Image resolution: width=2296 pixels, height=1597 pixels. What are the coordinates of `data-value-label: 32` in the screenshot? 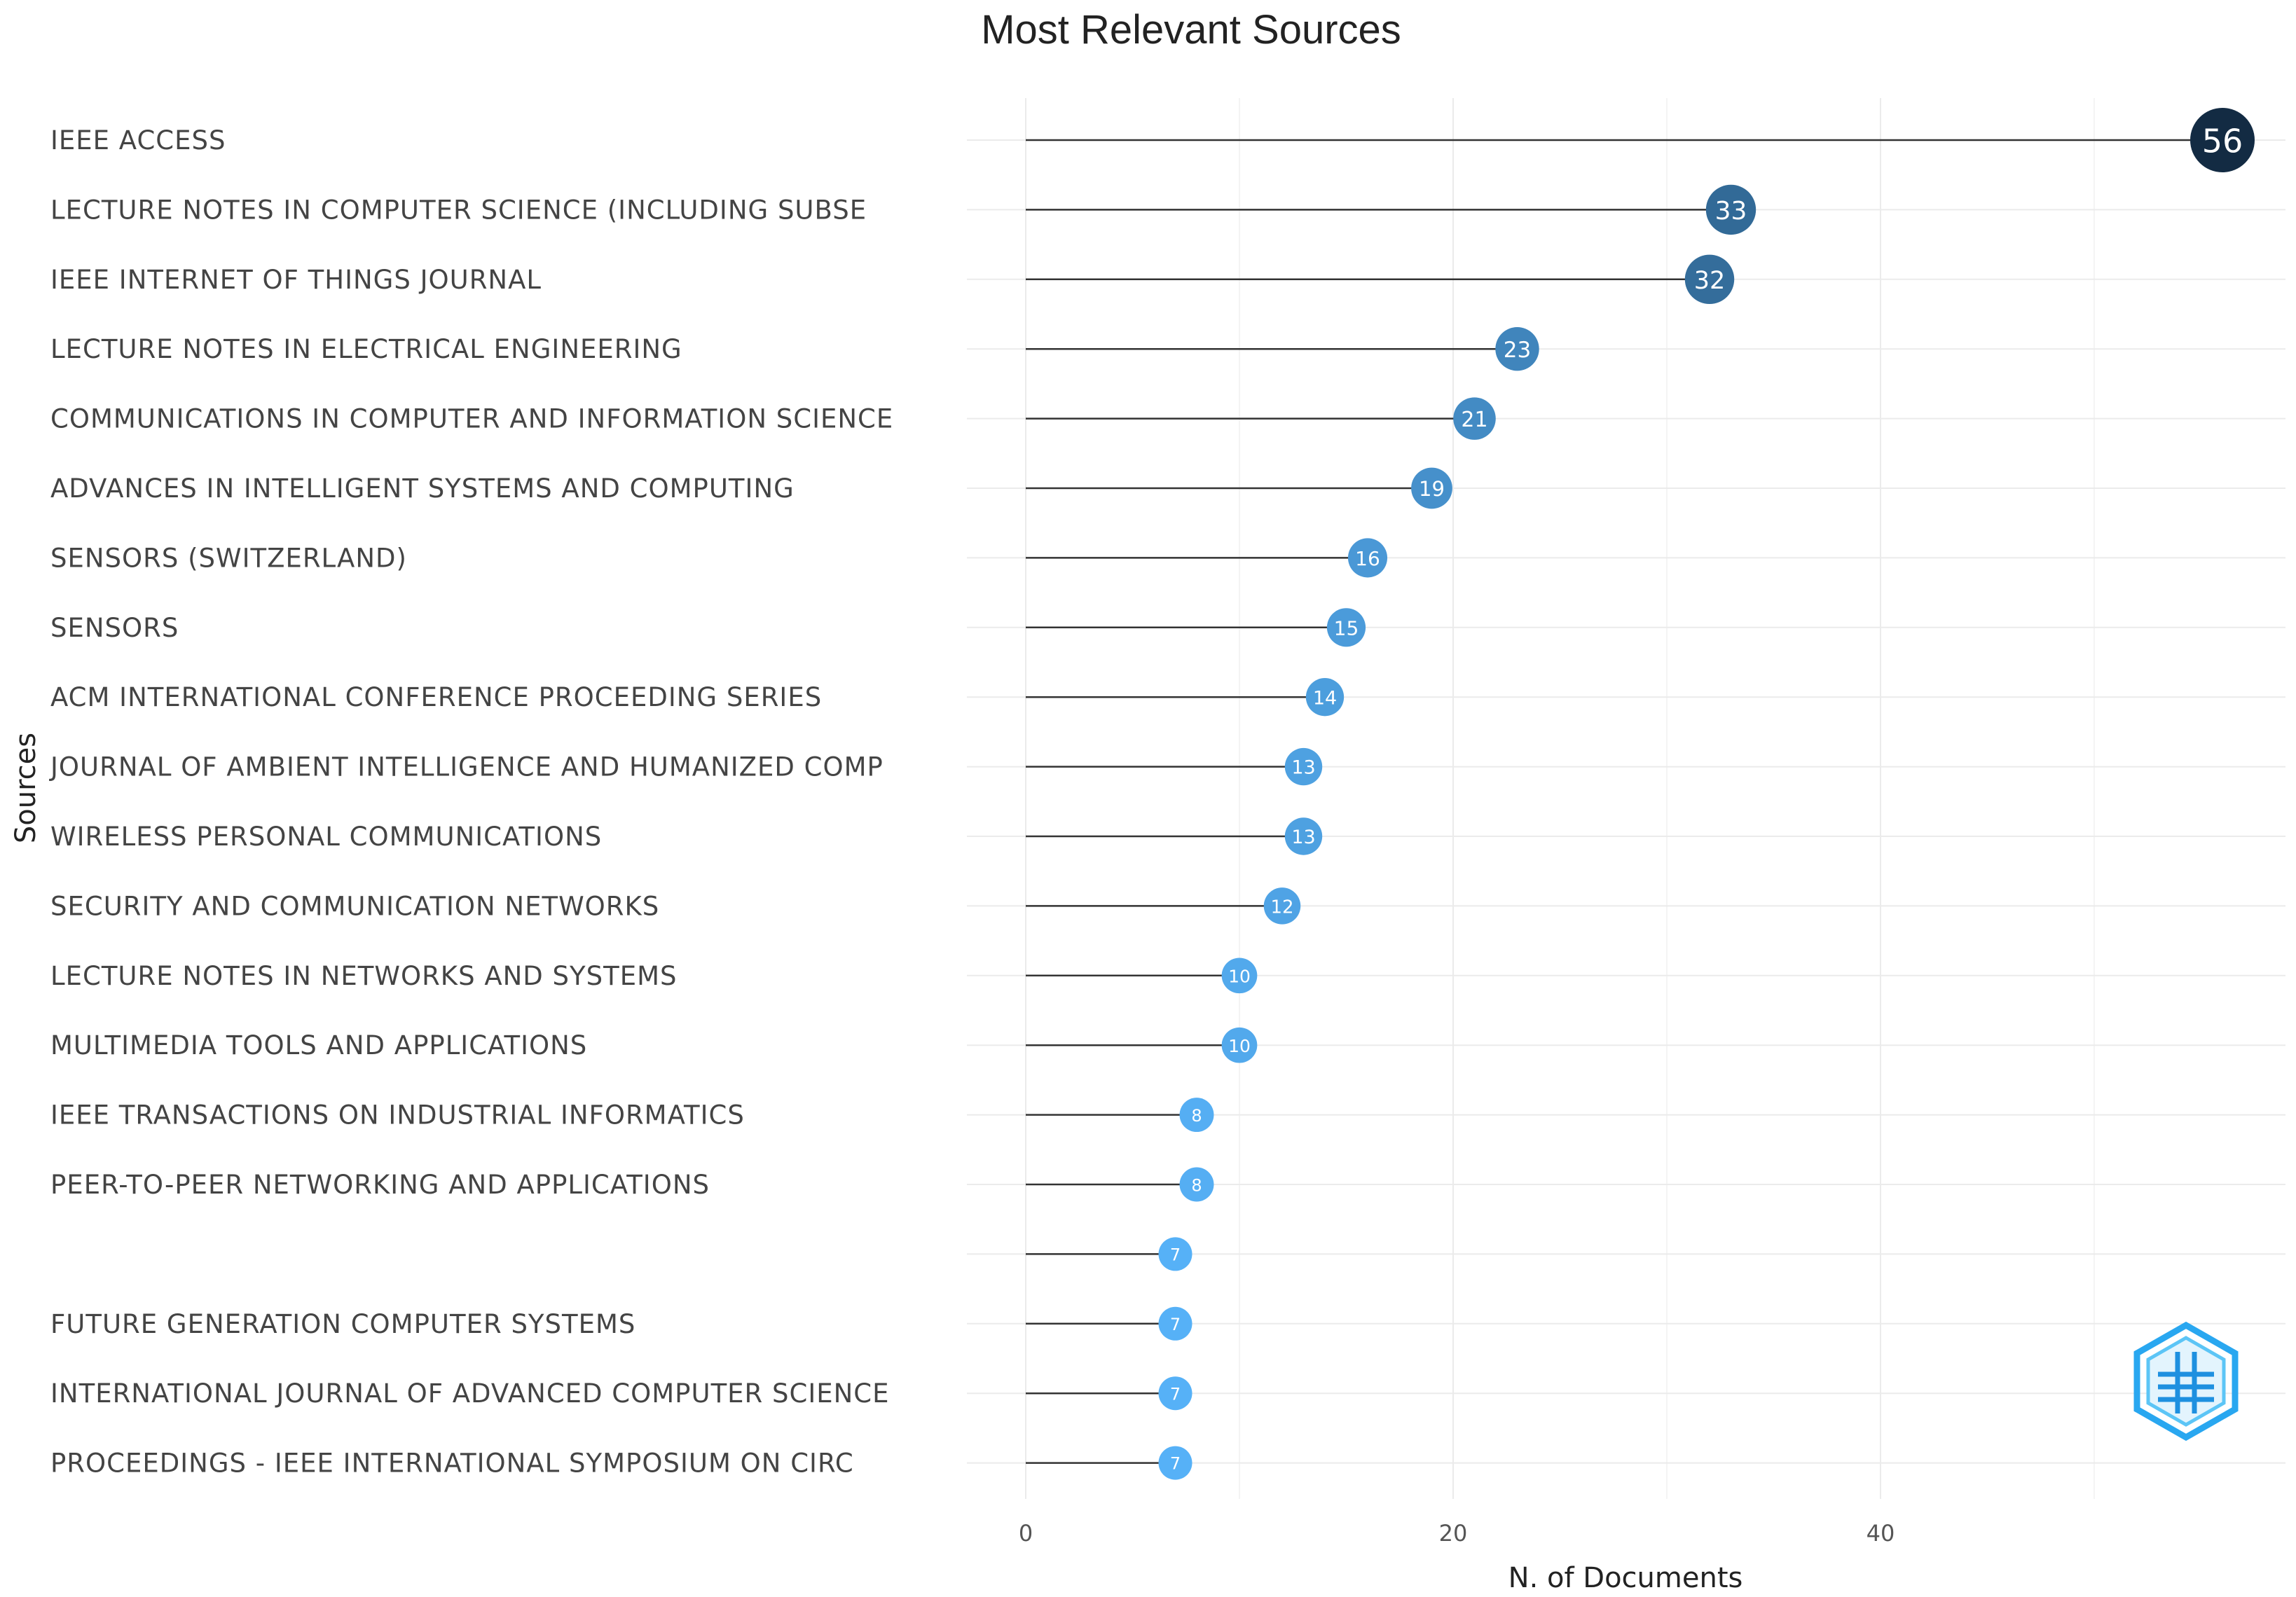 It's located at (1710, 281).